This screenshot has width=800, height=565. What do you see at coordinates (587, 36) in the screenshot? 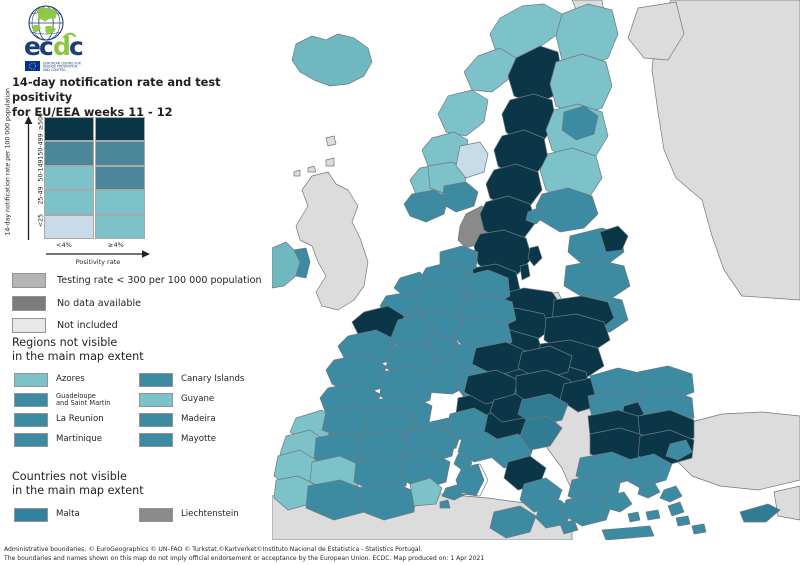
I see `region-finland-lapland` at bounding box center [587, 36].